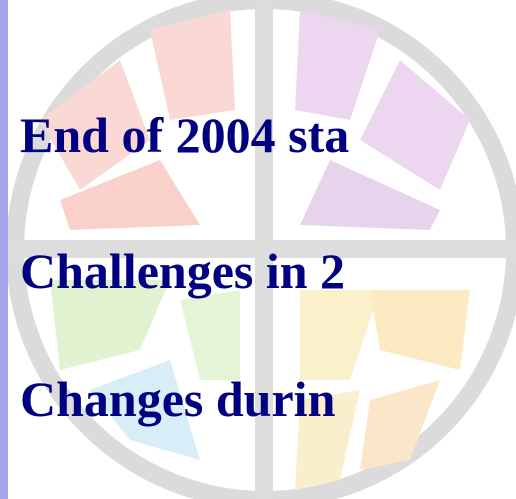  What do you see at coordinates (4, 249) in the screenshot?
I see `side-strip` at bounding box center [4, 249].